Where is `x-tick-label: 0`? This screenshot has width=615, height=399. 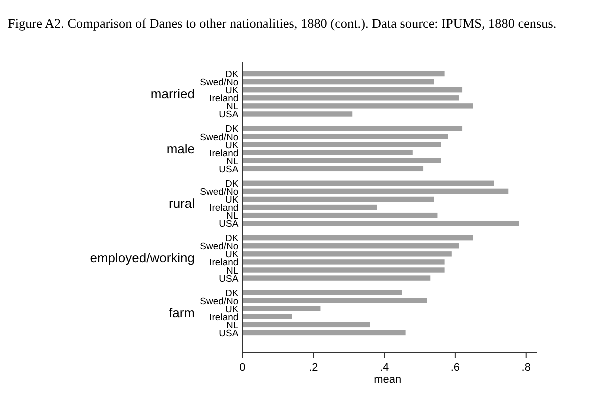 x-tick-label: 0 is located at coordinates (243, 368).